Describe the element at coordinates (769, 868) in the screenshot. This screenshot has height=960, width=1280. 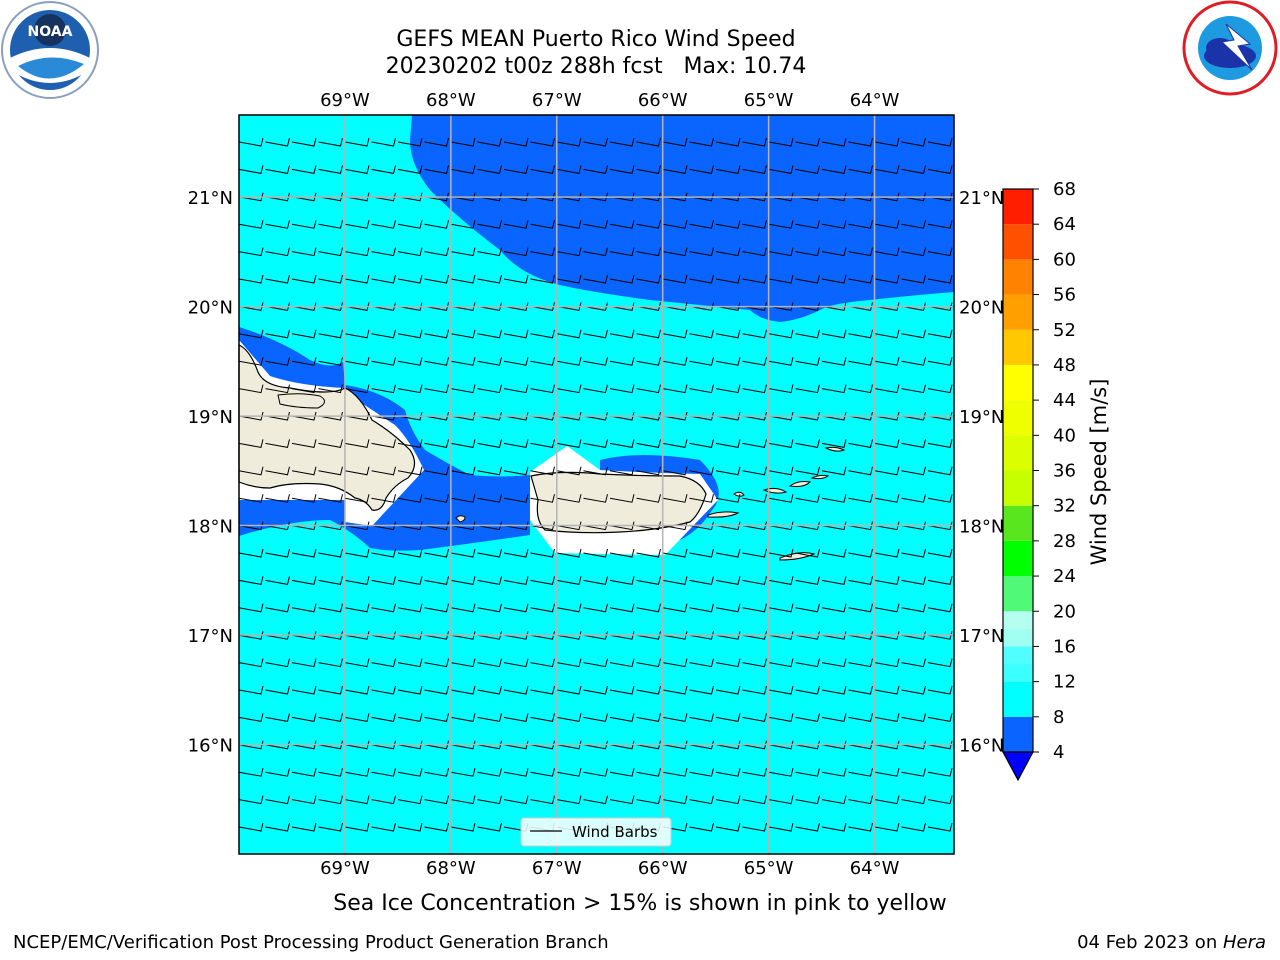
I see `lon-tick-label-bottom: 65°W` at that location.